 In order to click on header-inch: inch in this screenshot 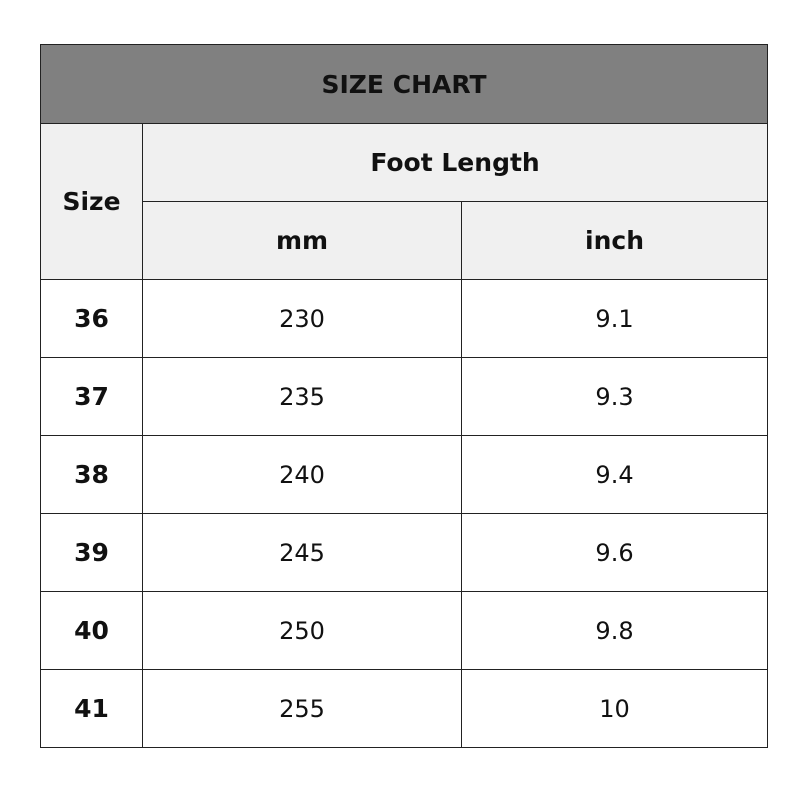, I will do `click(614, 240)`.